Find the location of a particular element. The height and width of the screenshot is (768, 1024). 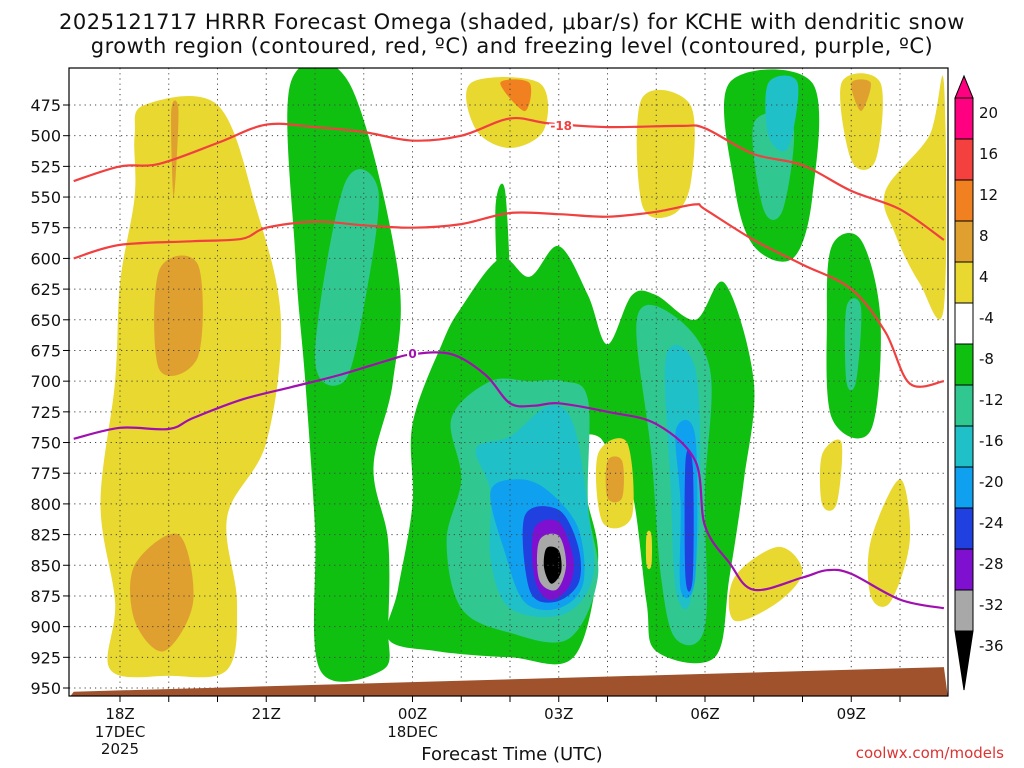

x-tick-sublabel: 18DEC is located at coordinates (412, 732).